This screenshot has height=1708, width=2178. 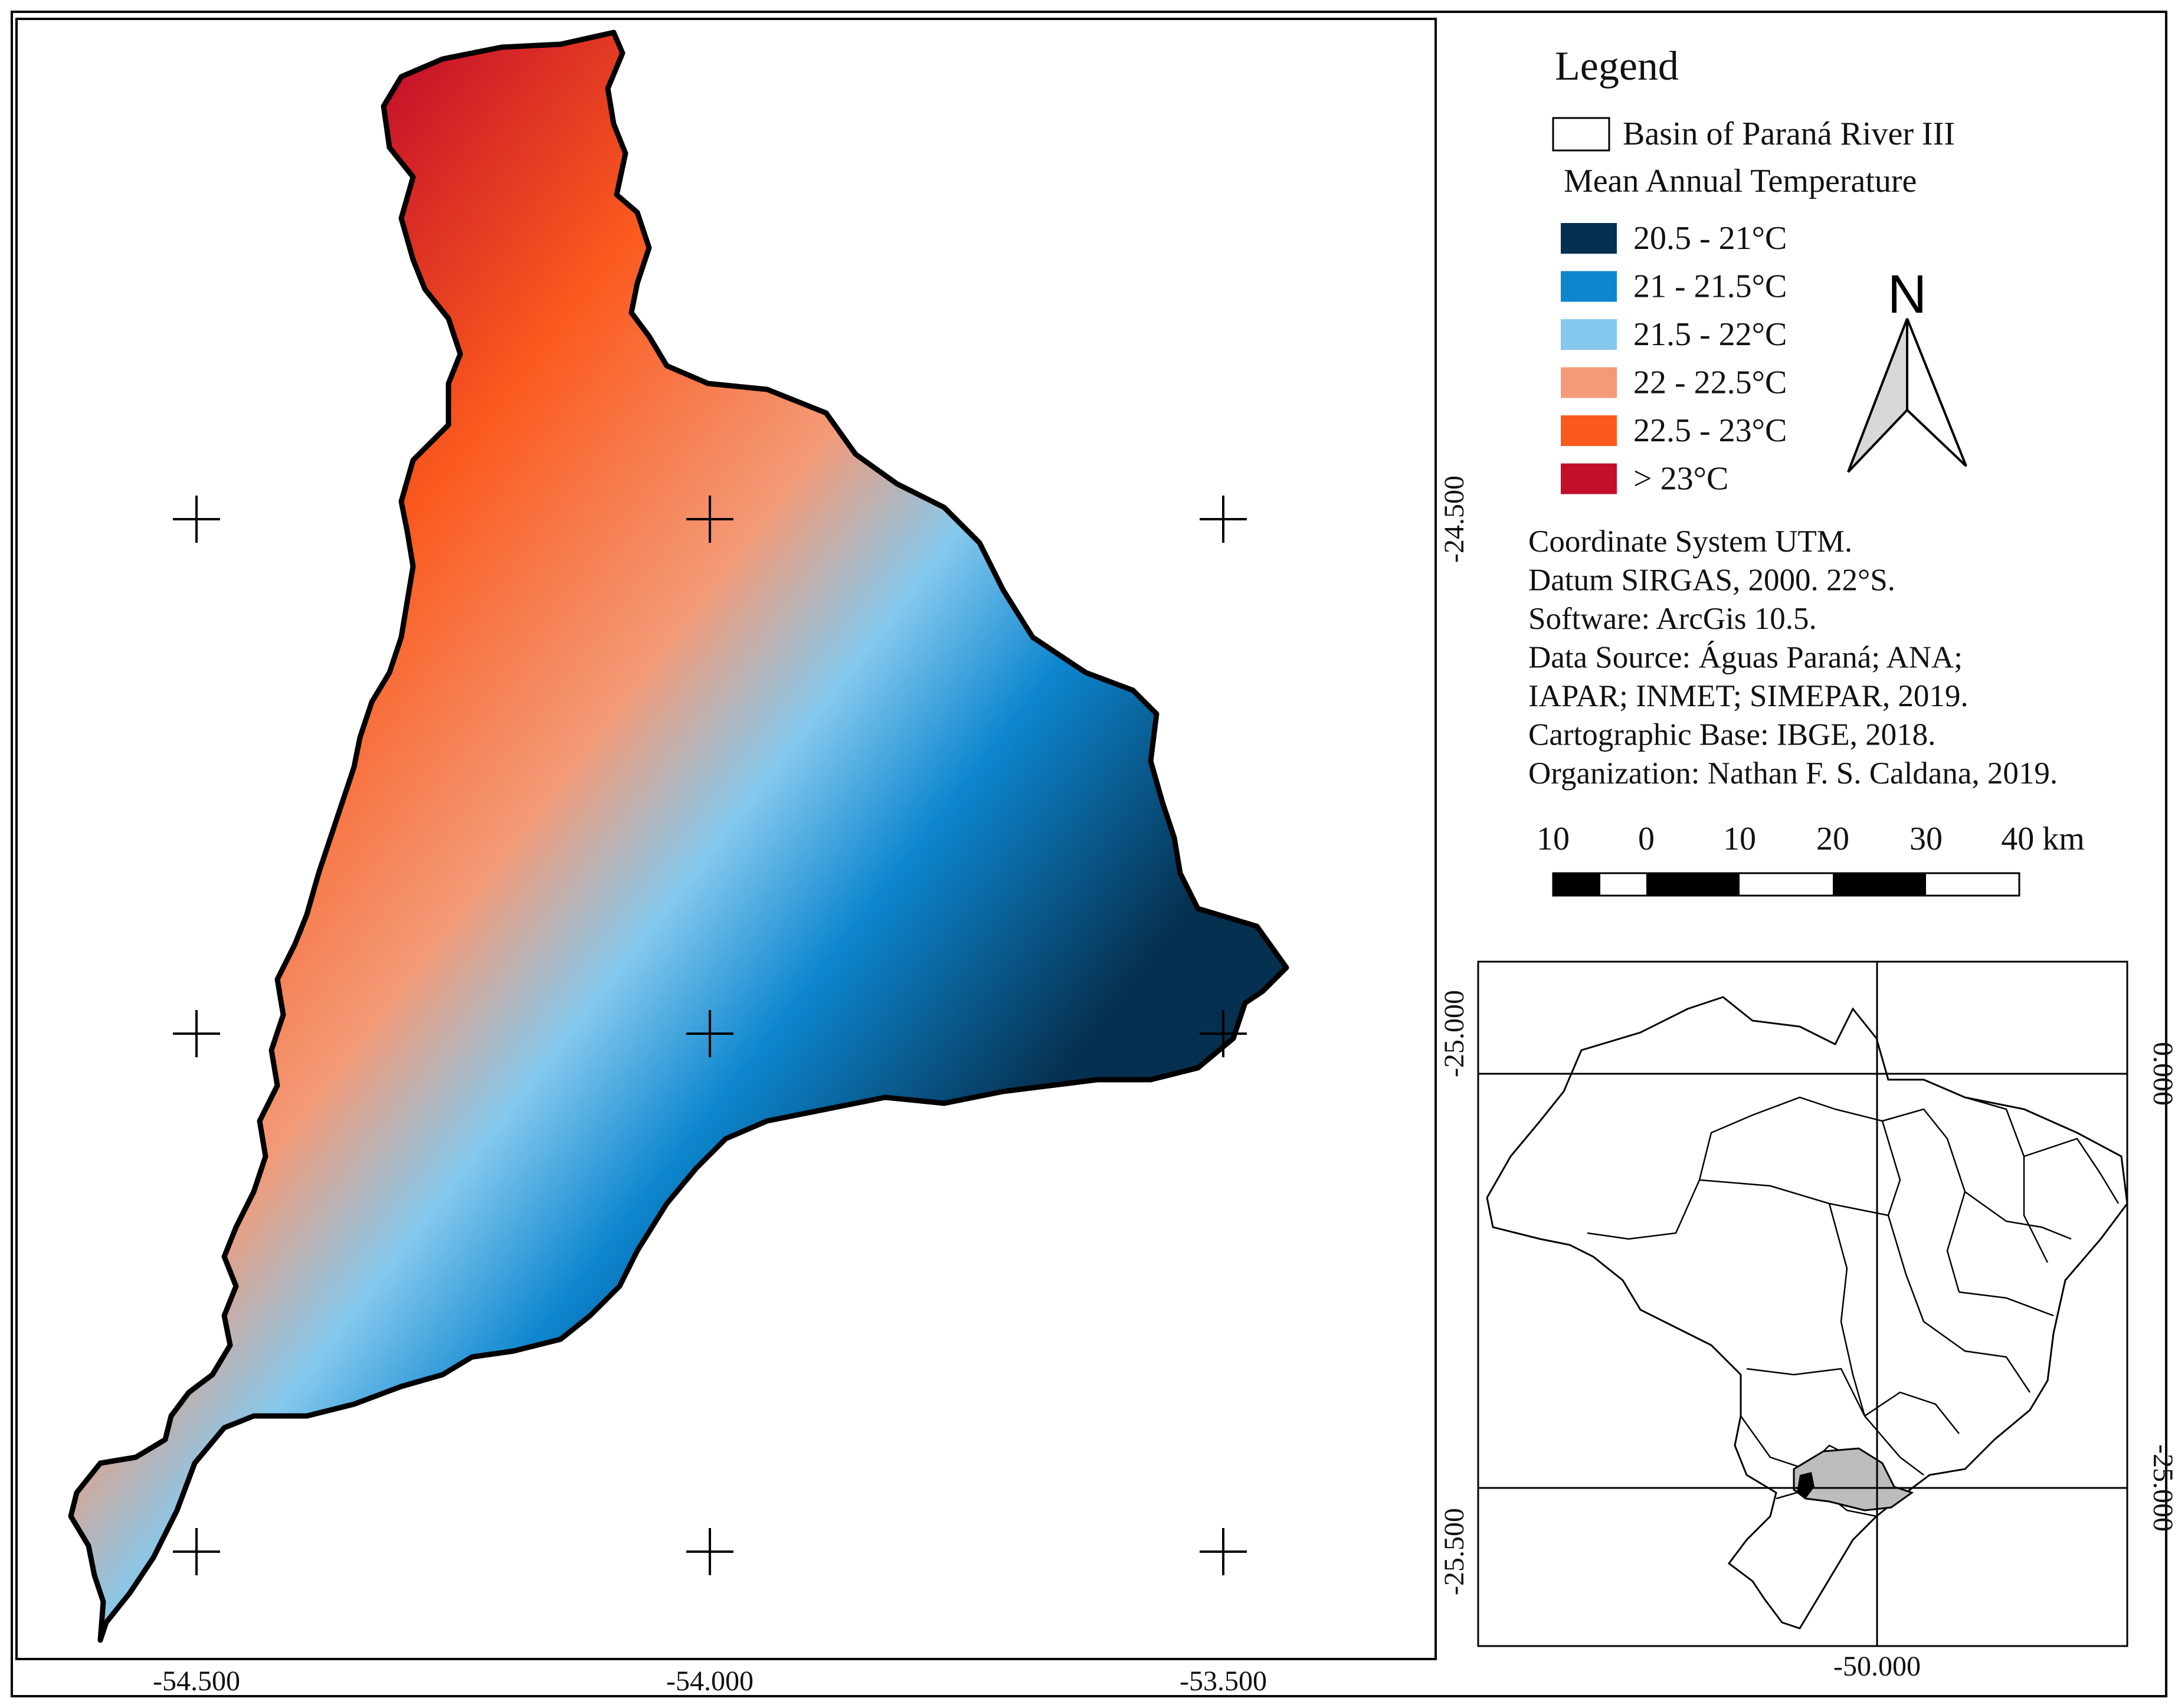 I want to click on legend-class-label: 20.5 - 21°C, so click(x=1710, y=238).